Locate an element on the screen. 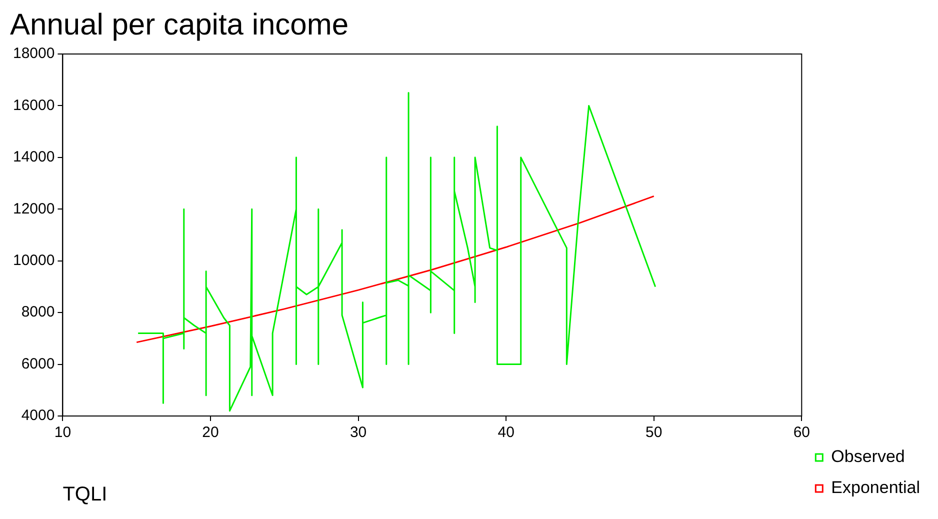  chart-title: Annual per capita income is located at coordinates (179, 25).